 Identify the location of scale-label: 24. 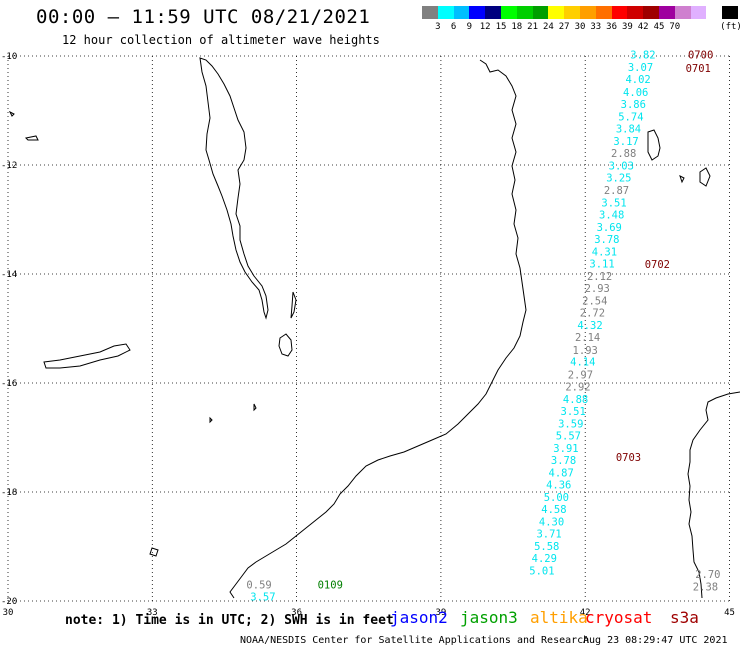
(548, 27).